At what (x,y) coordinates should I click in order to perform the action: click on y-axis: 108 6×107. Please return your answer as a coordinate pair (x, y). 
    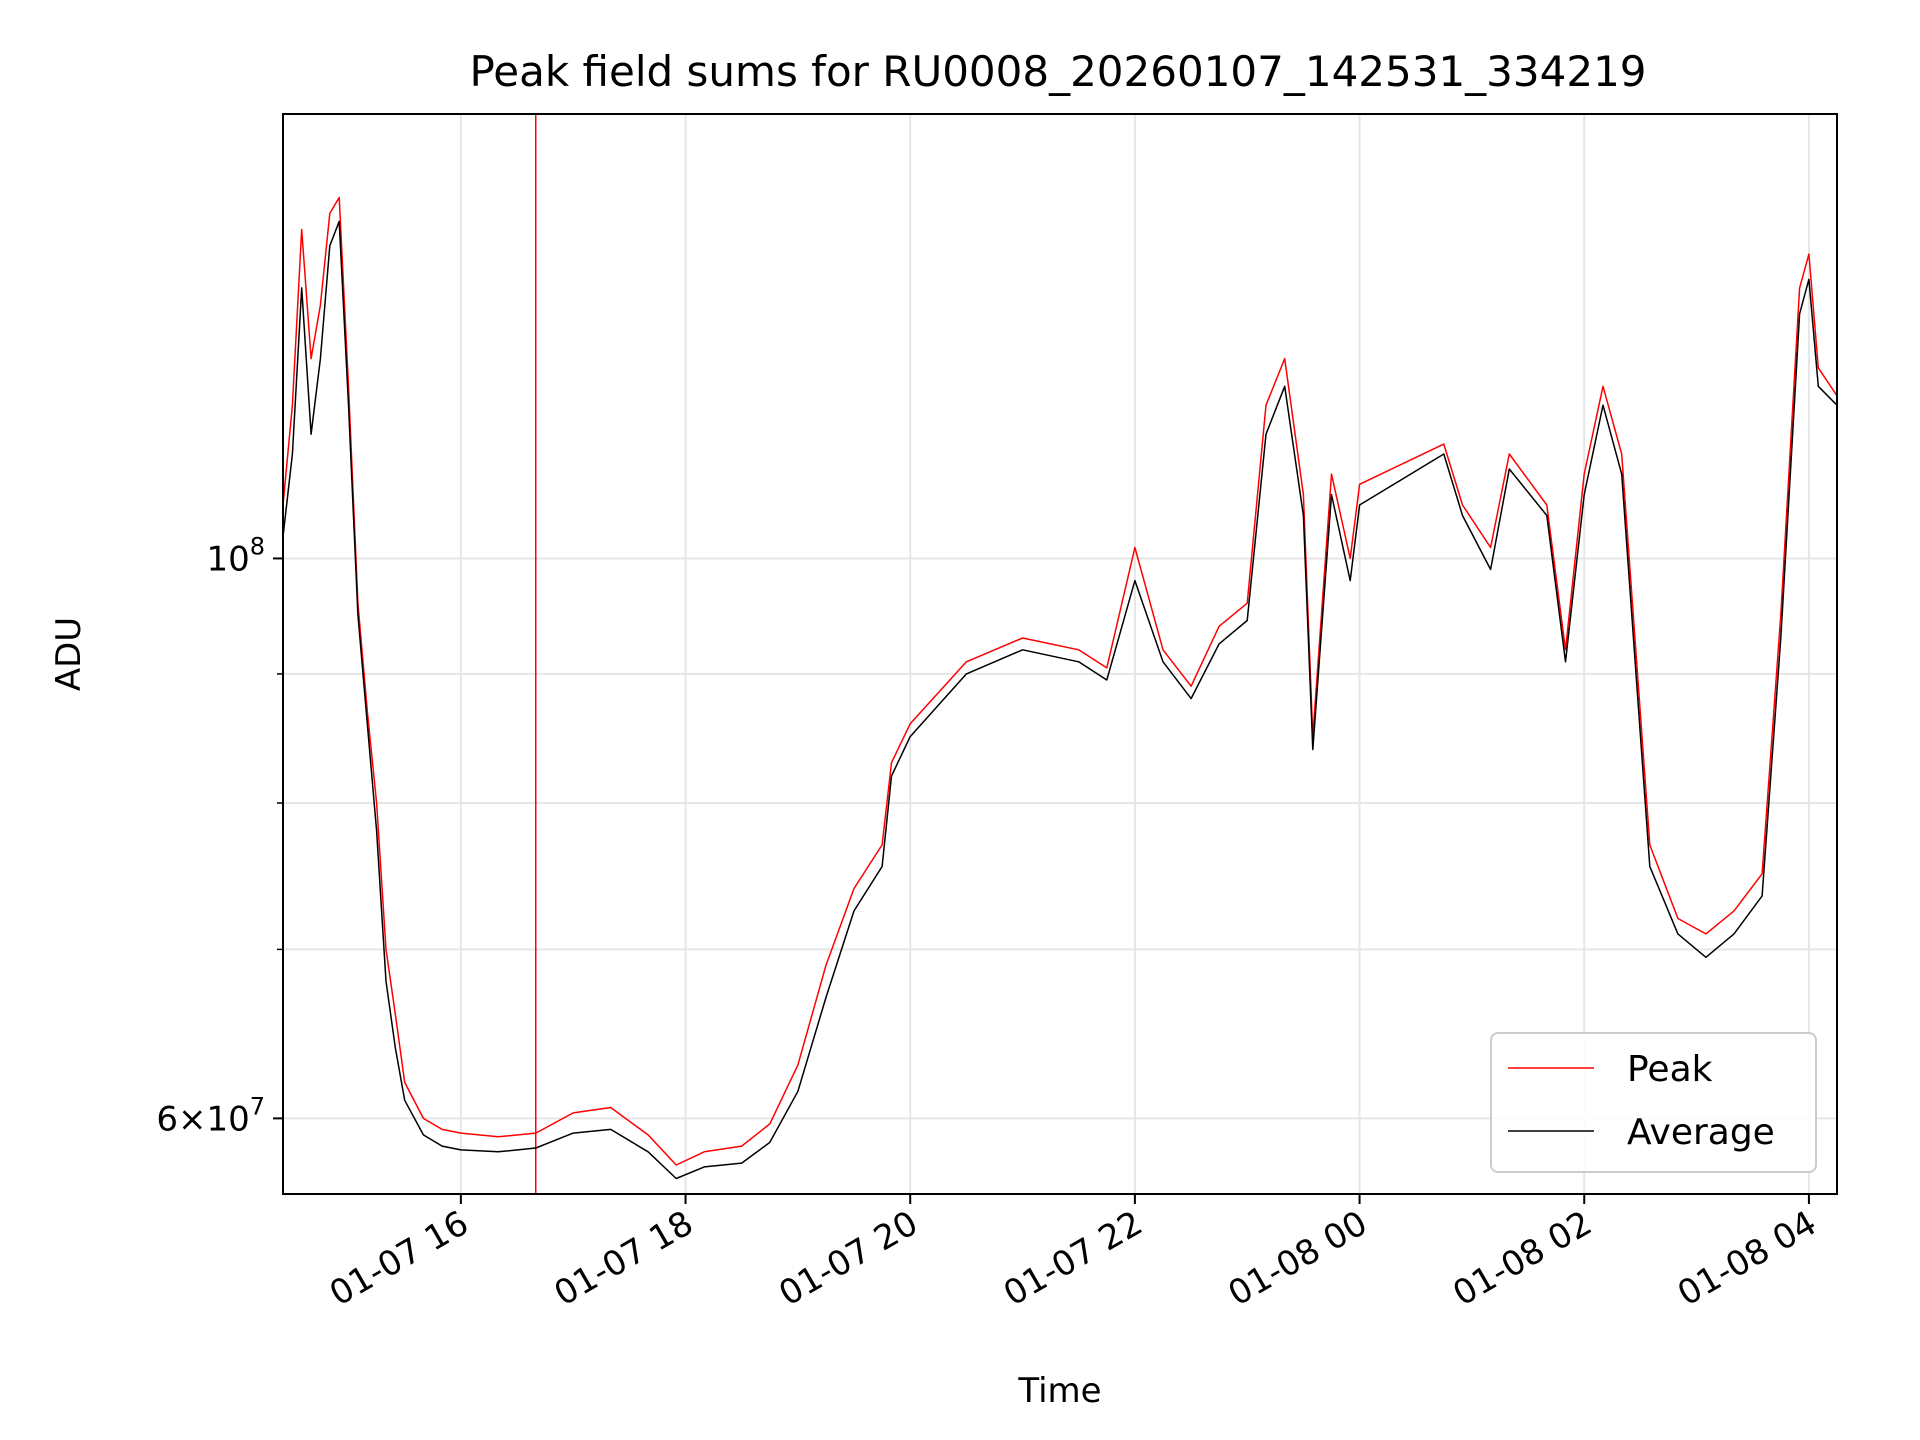
    Looking at the image, I should click on (219, 835).